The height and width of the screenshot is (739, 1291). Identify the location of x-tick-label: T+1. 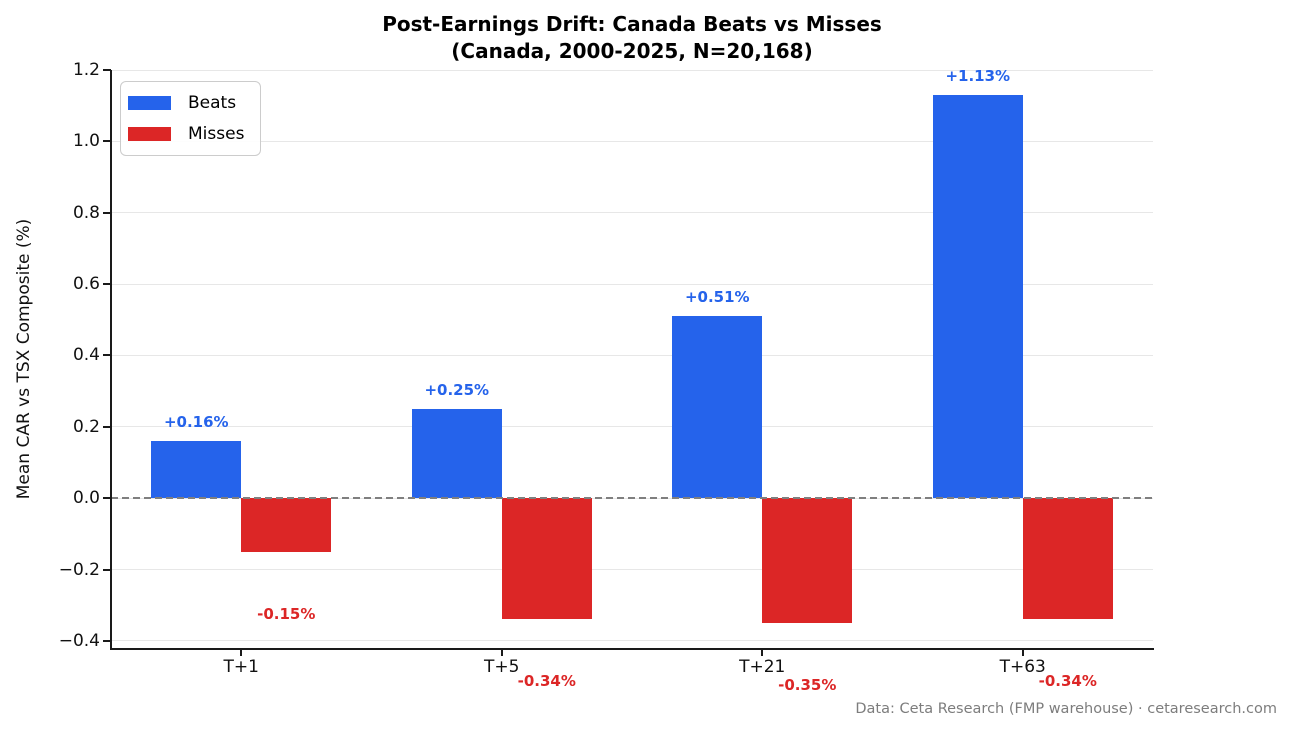
(241, 667).